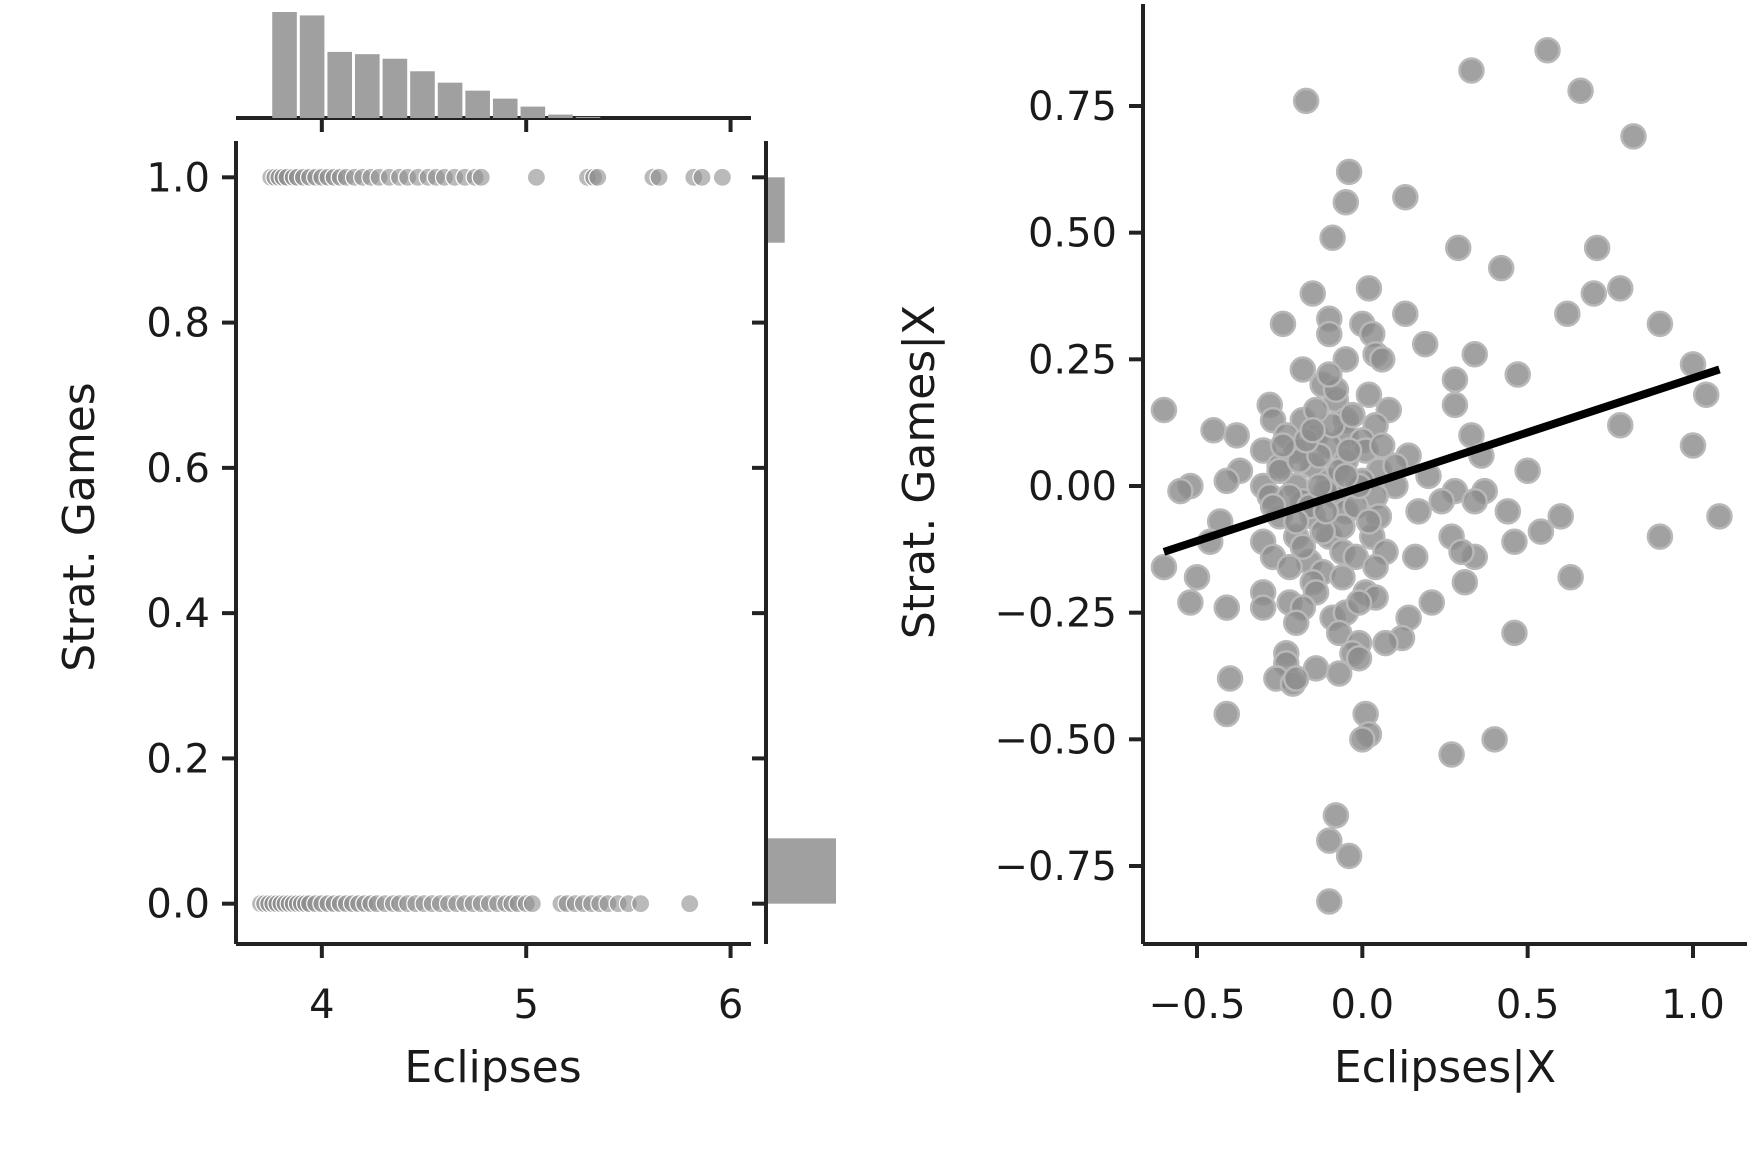  Describe the element at coordinates (1055, 740) in the screenshot. I see `regression-y-tick-label: −0.50` at that location.